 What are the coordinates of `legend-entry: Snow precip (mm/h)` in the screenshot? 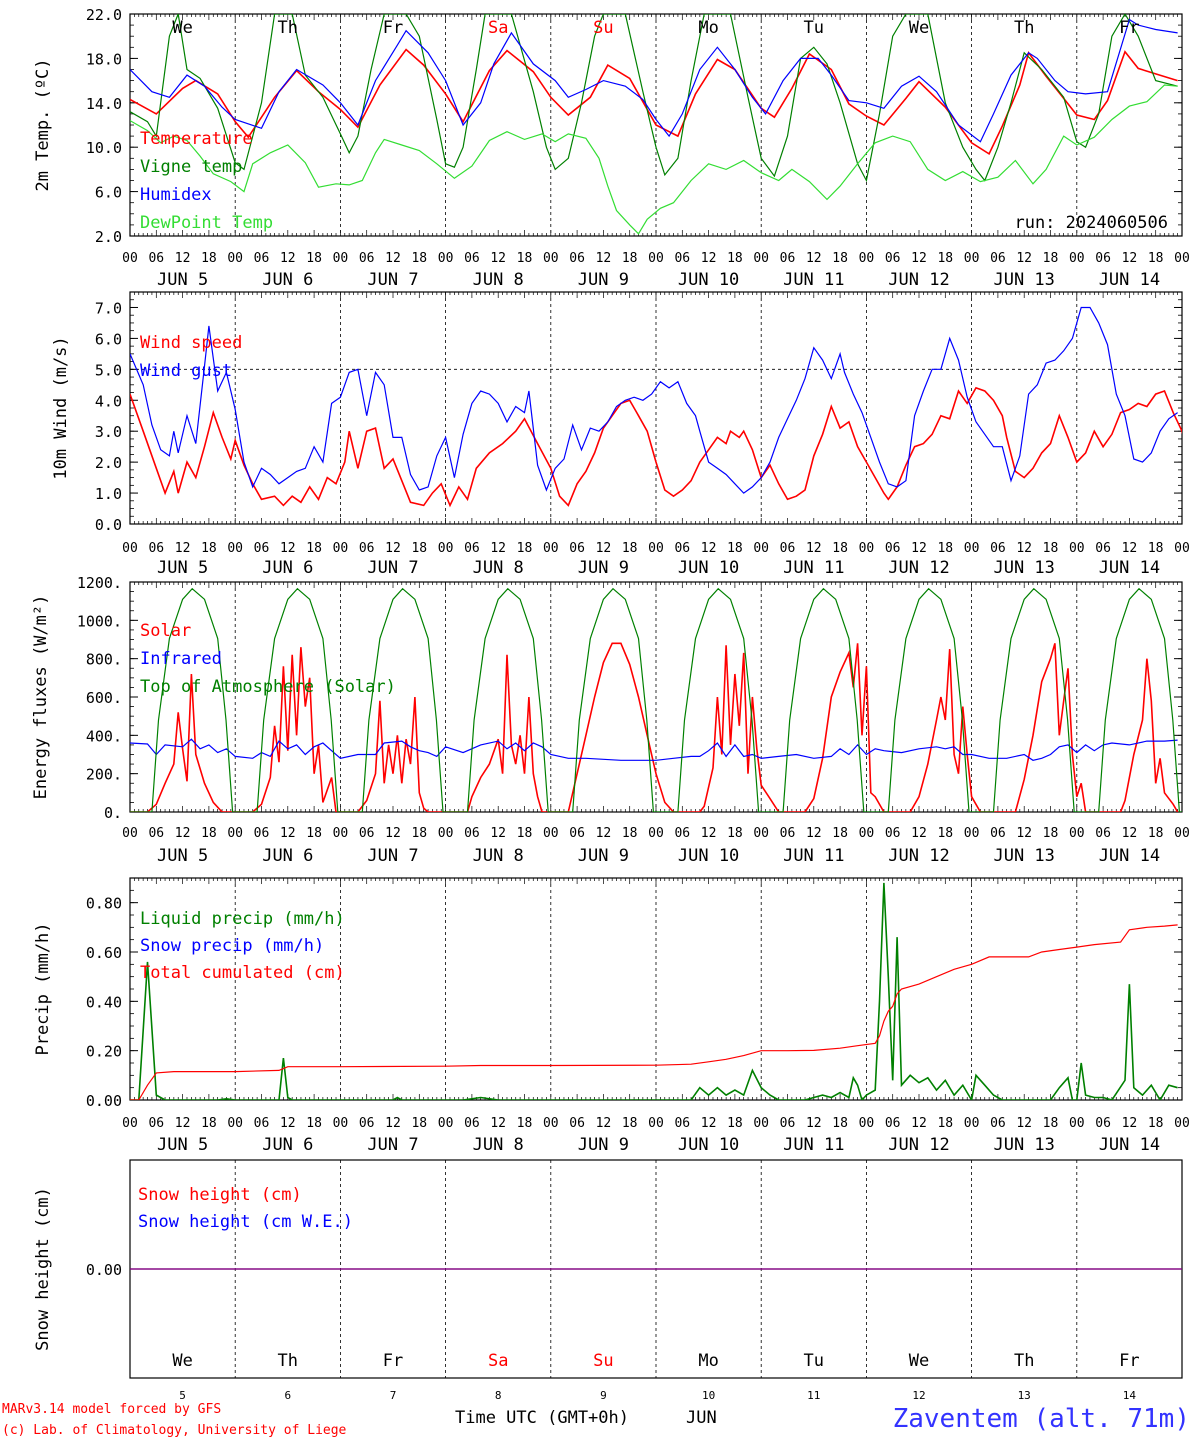 It's located at (232, 946).